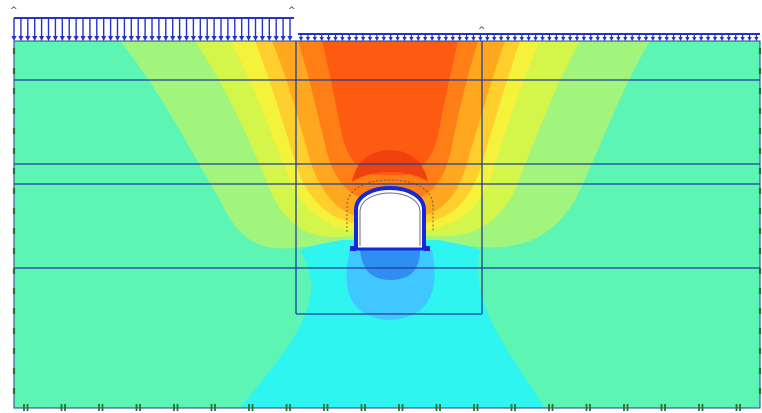  Describe the element at coordinates (427, 248) in the screenshot. I see `tunnel-footing-right` at that location.